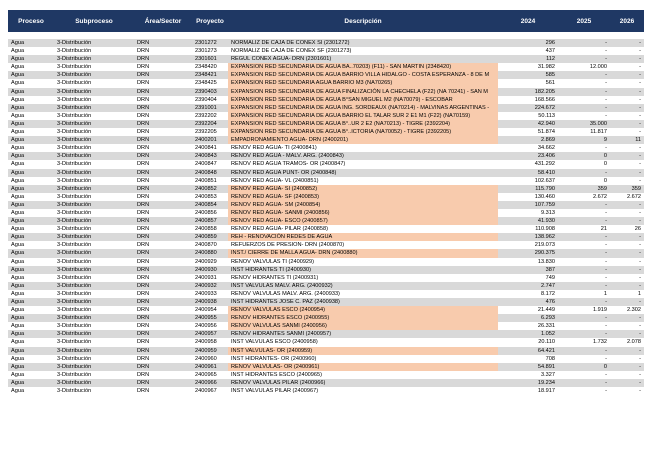 The width and height of the screenshot is (650, 453). Describe the element at coordinates (363, 269) in the screenshot. I see `table-cell: INST HIDRANTES TI (2400930)` at that location.